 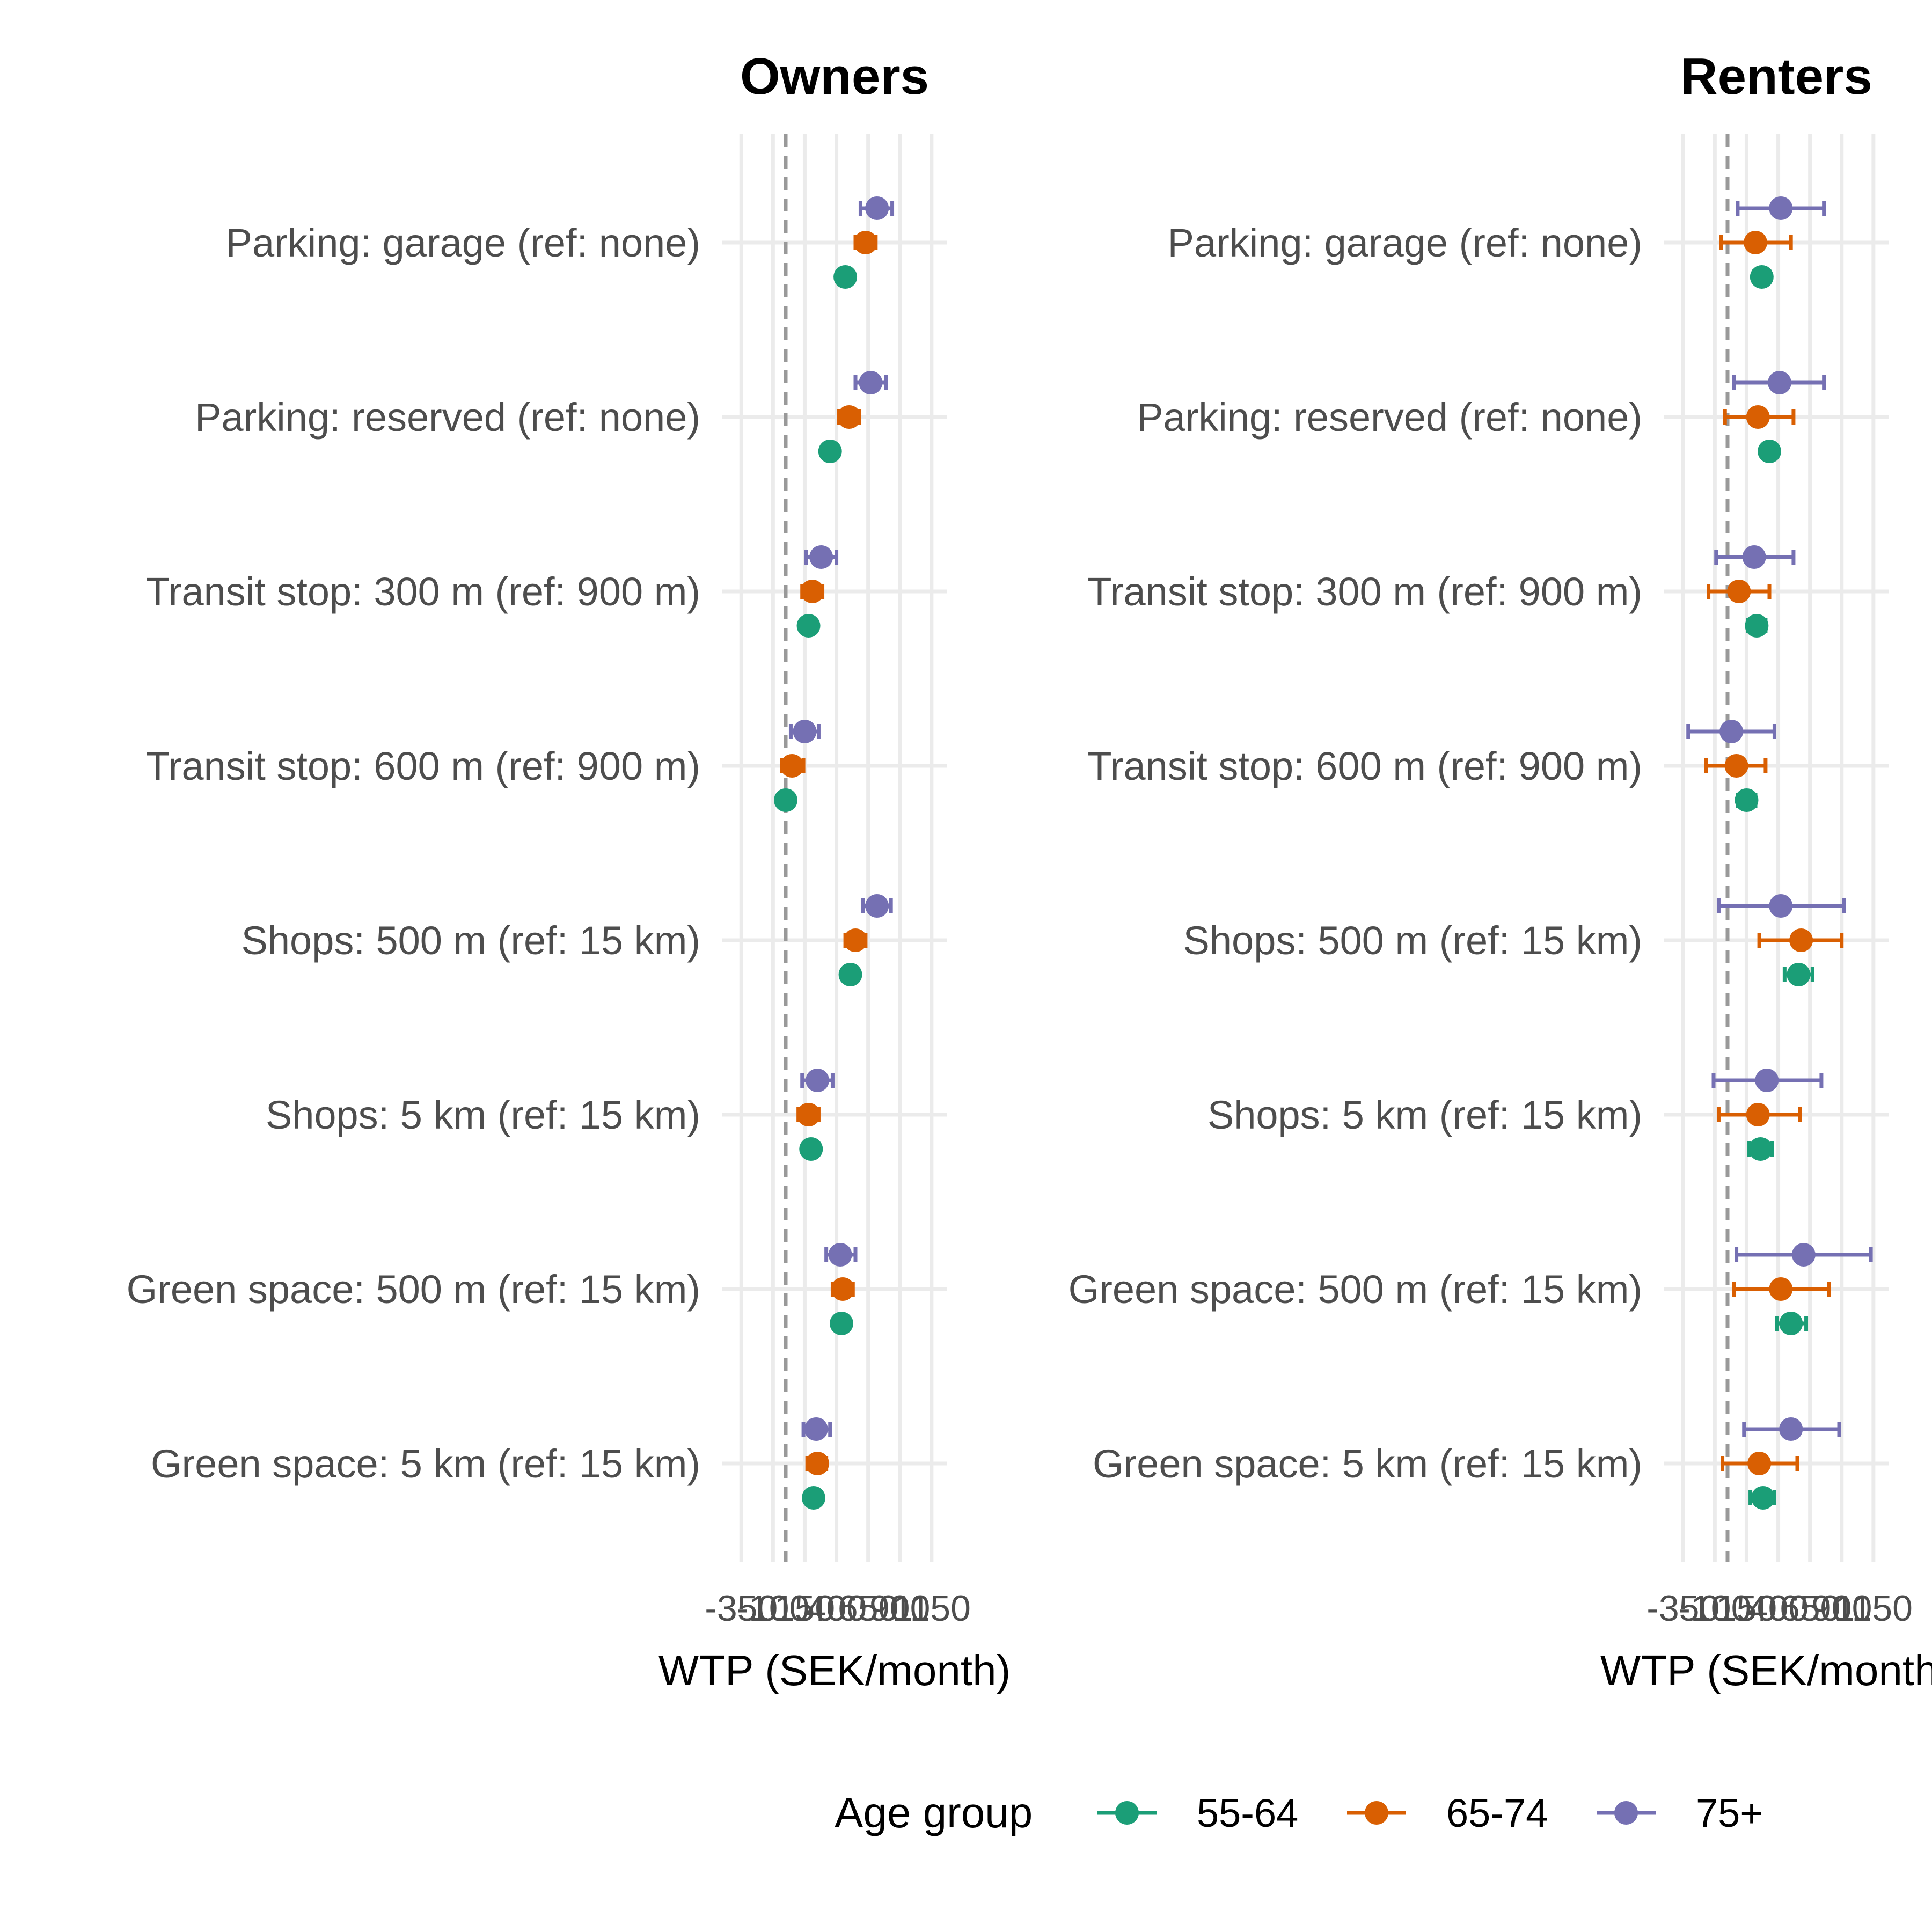 What do you see at coordinates (1299, 1812) in the screenshot?
I see `legend: Age group 55-64 65-74 75+` at bounding box center [1299, 1812].